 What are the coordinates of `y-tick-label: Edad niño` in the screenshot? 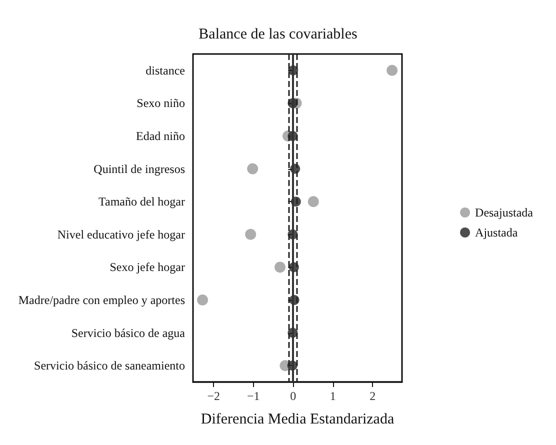 It's located at (160, 136).